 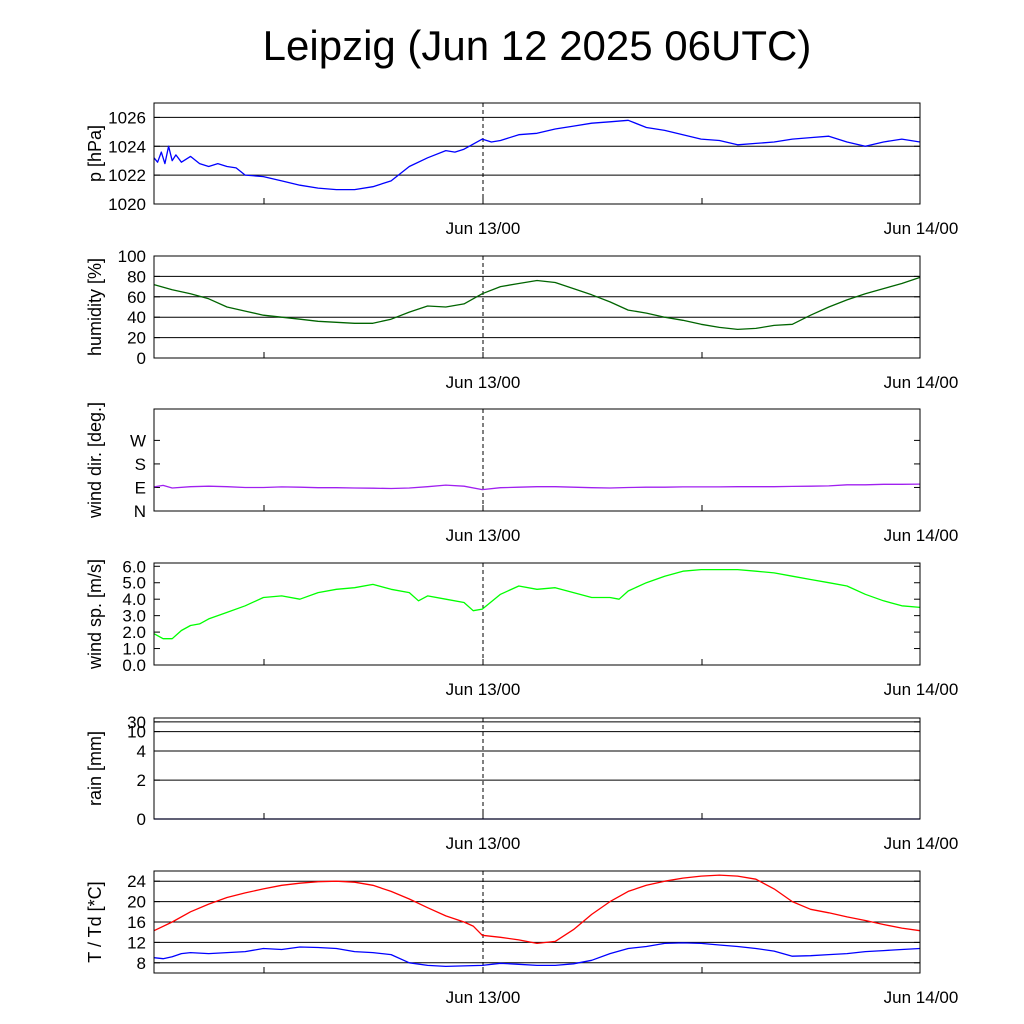 What do you see at coordinates (127, 146) in the screenshot?
I see `pressure-ytick-label: 1024` at bounding box center [127, 146].